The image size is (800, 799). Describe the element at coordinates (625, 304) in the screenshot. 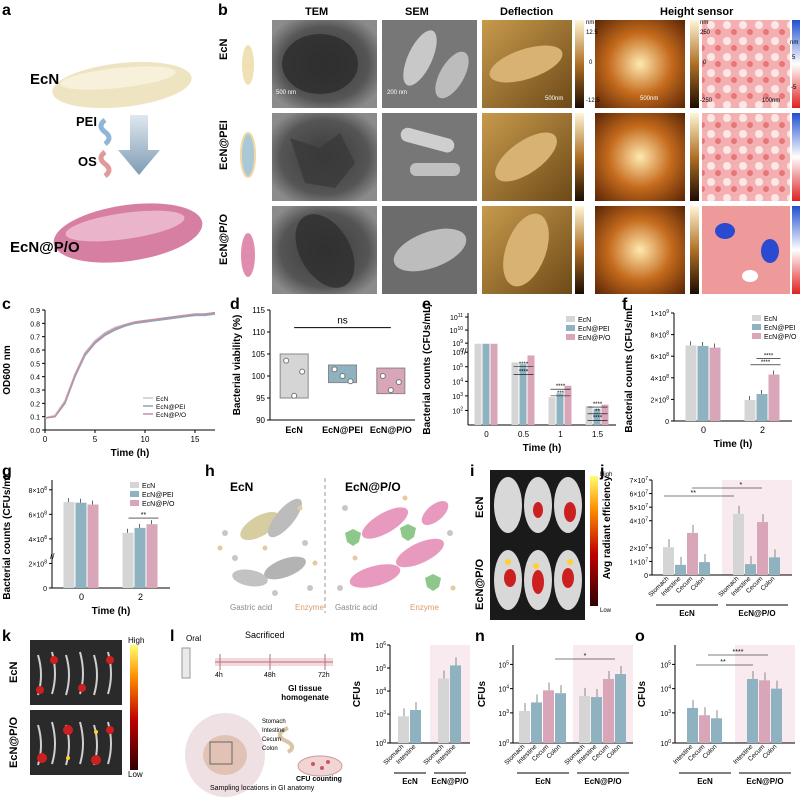

I see `panel-label-f: f` at that location.